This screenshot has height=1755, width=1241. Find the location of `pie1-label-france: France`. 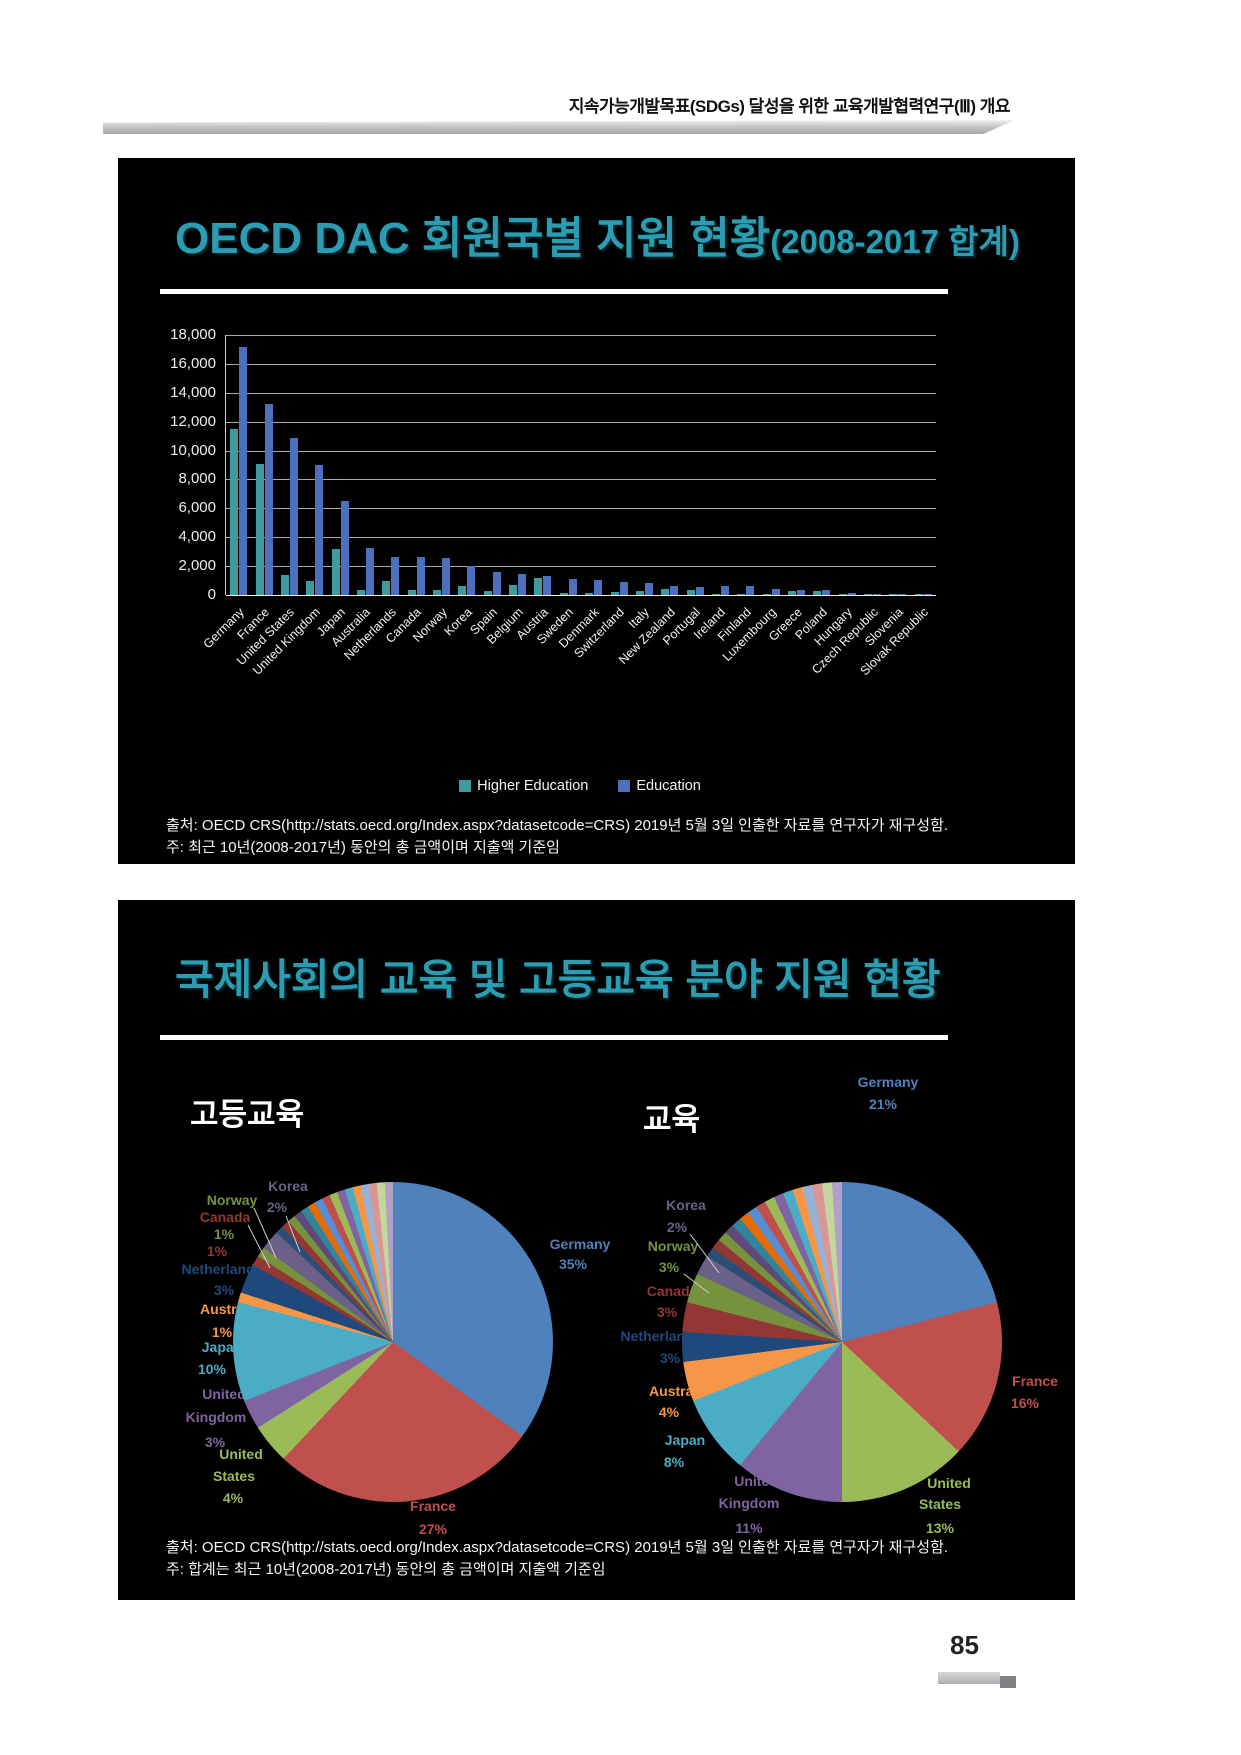

pie1-label-france: France is located at coordinates (433, 1506).